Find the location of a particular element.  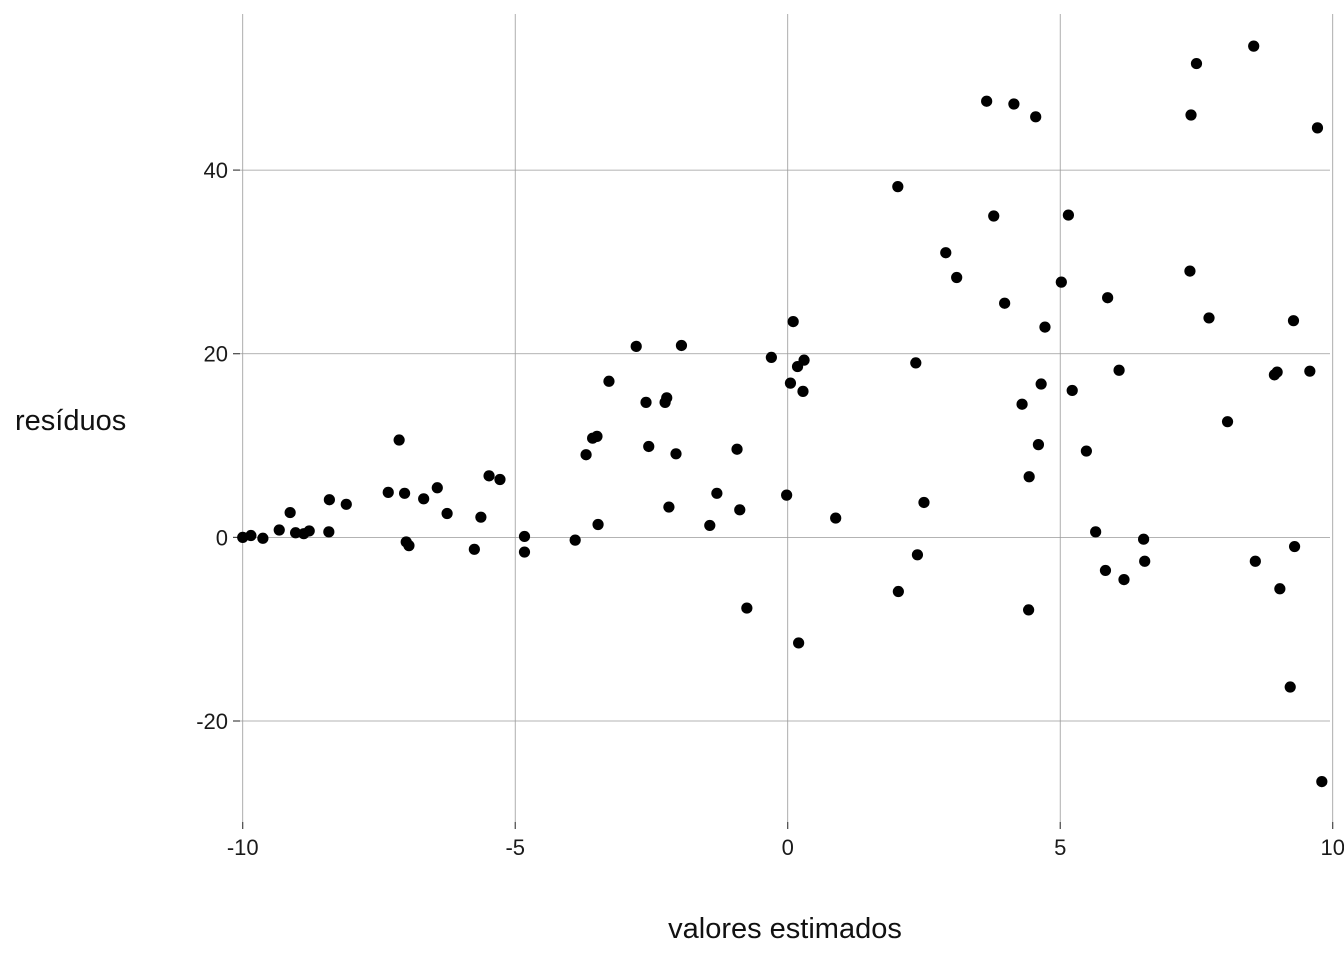

y-axis-ticks: -20 0 20 40 is located at coordinates (218, 446).